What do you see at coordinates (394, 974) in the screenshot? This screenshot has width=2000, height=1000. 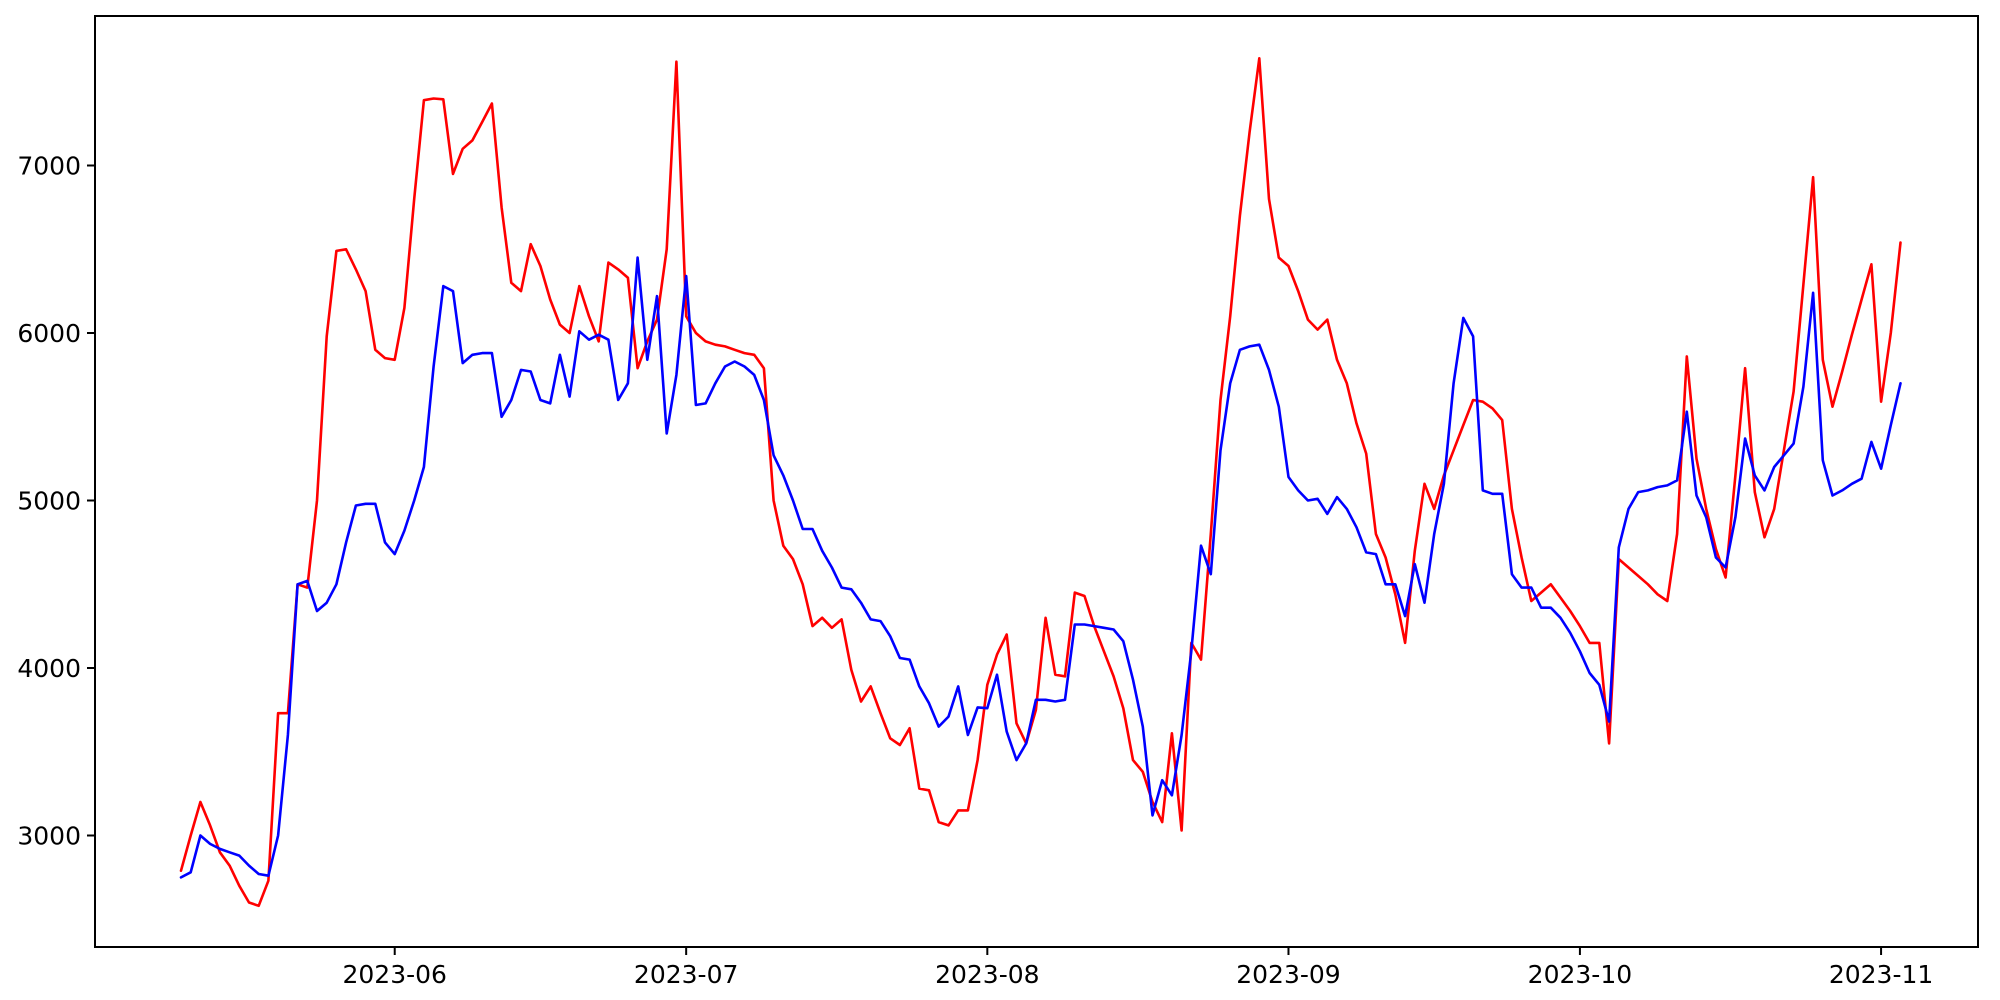 I see `x-tick-label: 2023-06` at bounding box center [394, 974].